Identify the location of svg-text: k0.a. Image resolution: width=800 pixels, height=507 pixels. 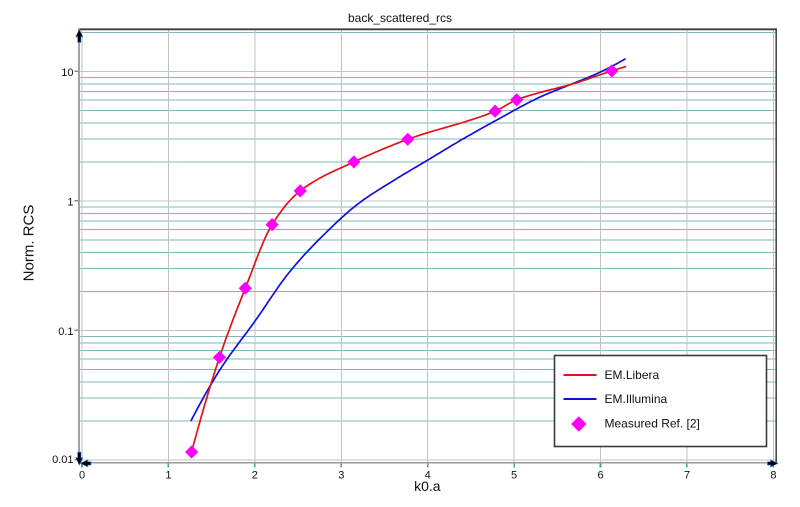
(427, 486).